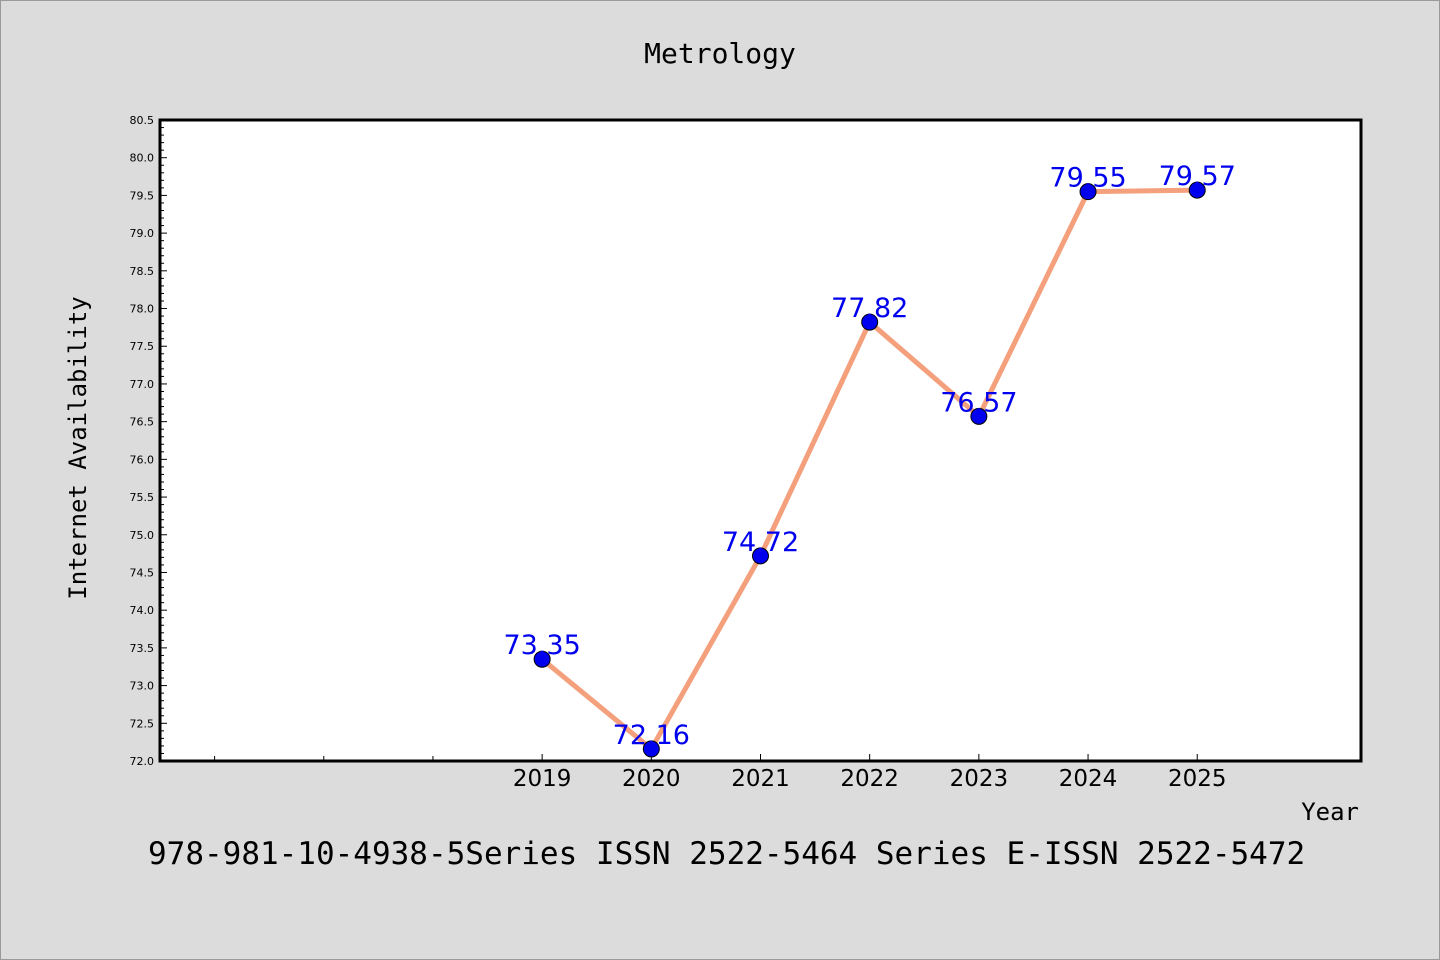  Describe the element at coordinates (142, 535) in the screenshot. I see `y-tick-label: 75.0` at that location.